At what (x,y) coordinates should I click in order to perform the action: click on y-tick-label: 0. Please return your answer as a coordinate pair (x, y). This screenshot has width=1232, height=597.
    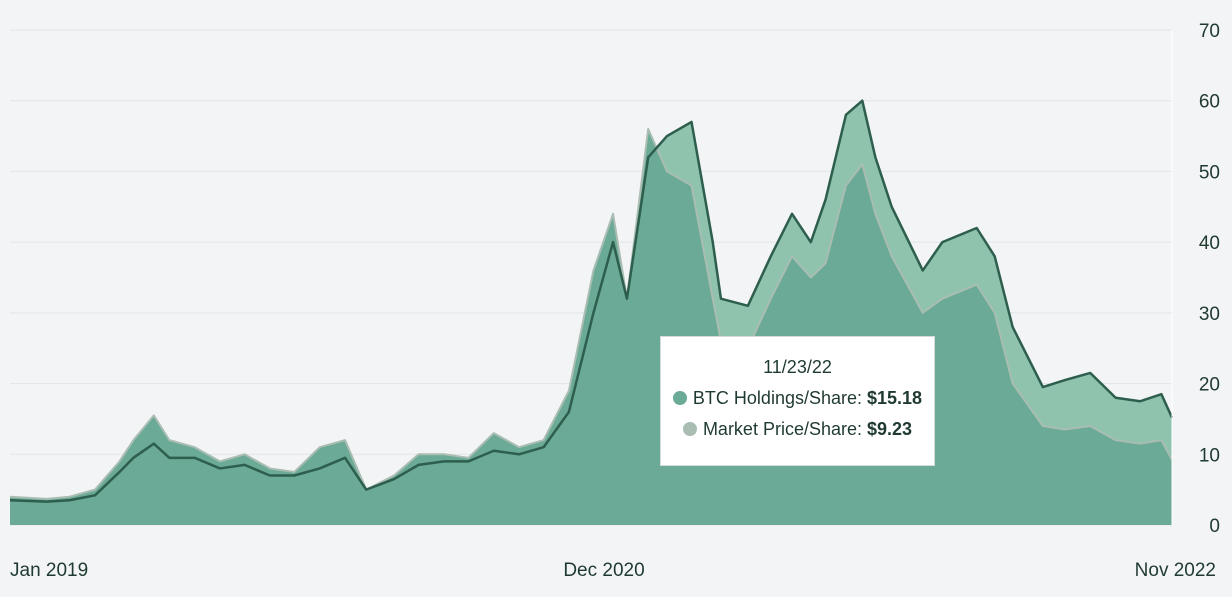
    Looking at the image, I should click on (1214, 526).